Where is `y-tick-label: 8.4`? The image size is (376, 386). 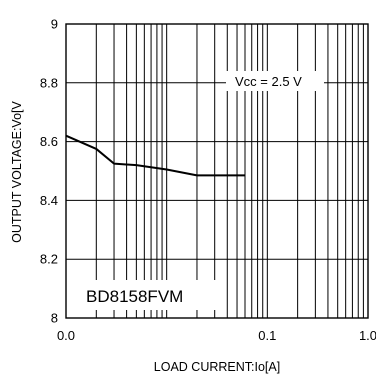
y-tick-label: 8.4 is located at coordinates (49, 200).